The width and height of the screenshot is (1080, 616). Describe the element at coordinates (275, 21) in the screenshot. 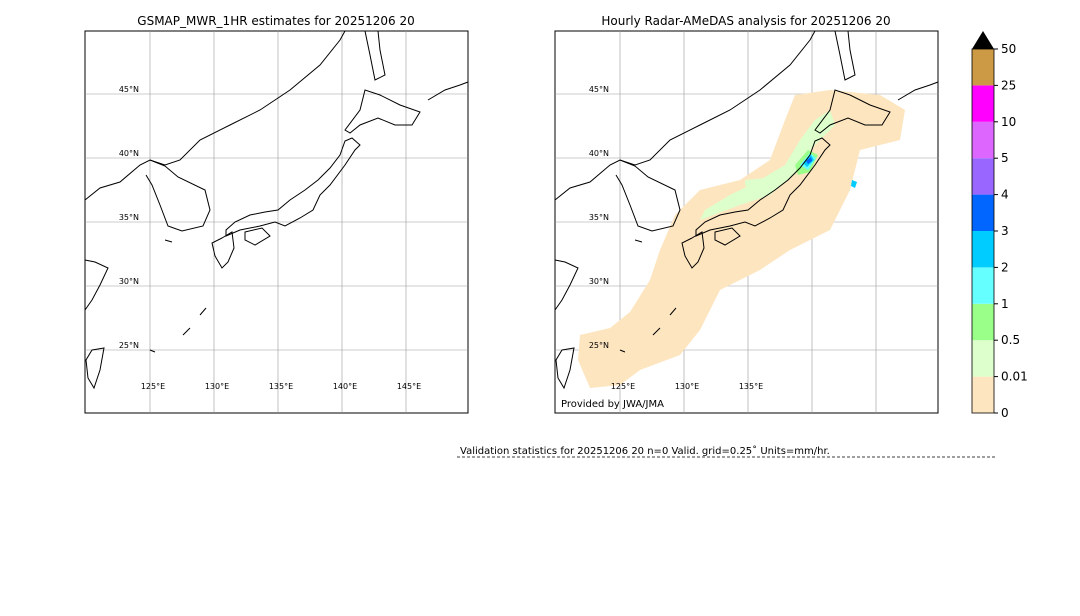

I see `panel-title: GSMAP_MWR_1HR estimates for 20251206 20` at that location.